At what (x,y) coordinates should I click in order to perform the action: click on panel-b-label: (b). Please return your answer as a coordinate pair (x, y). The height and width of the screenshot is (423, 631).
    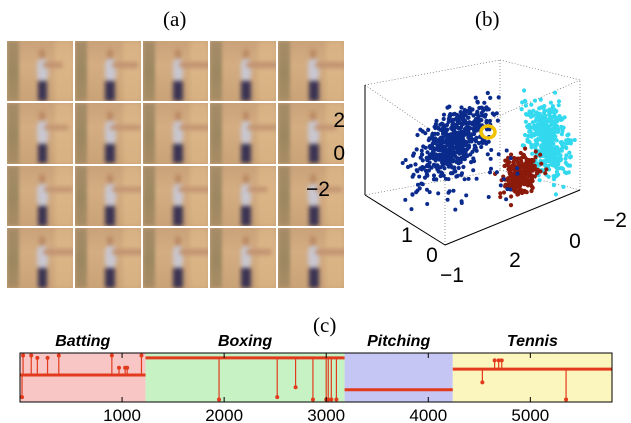
    Looking at the image, I should click on (487, 19).